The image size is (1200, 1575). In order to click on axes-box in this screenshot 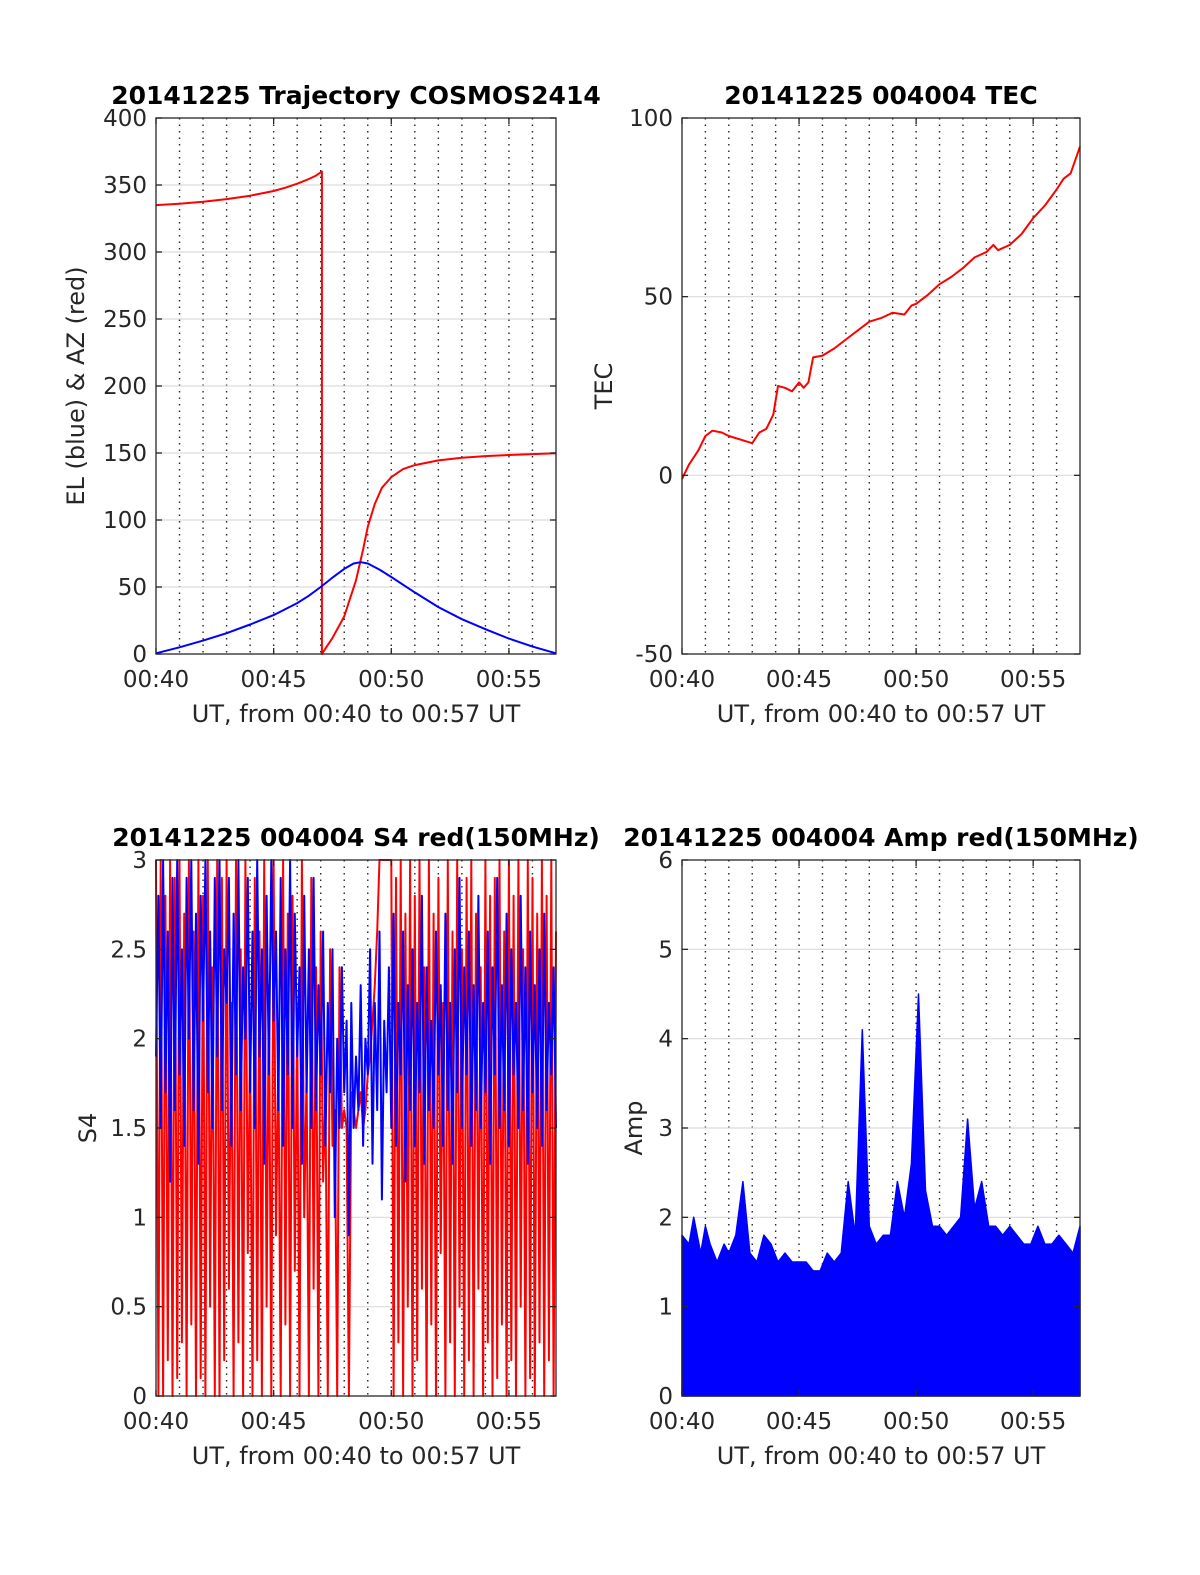, I will do `click(881, 386)`.